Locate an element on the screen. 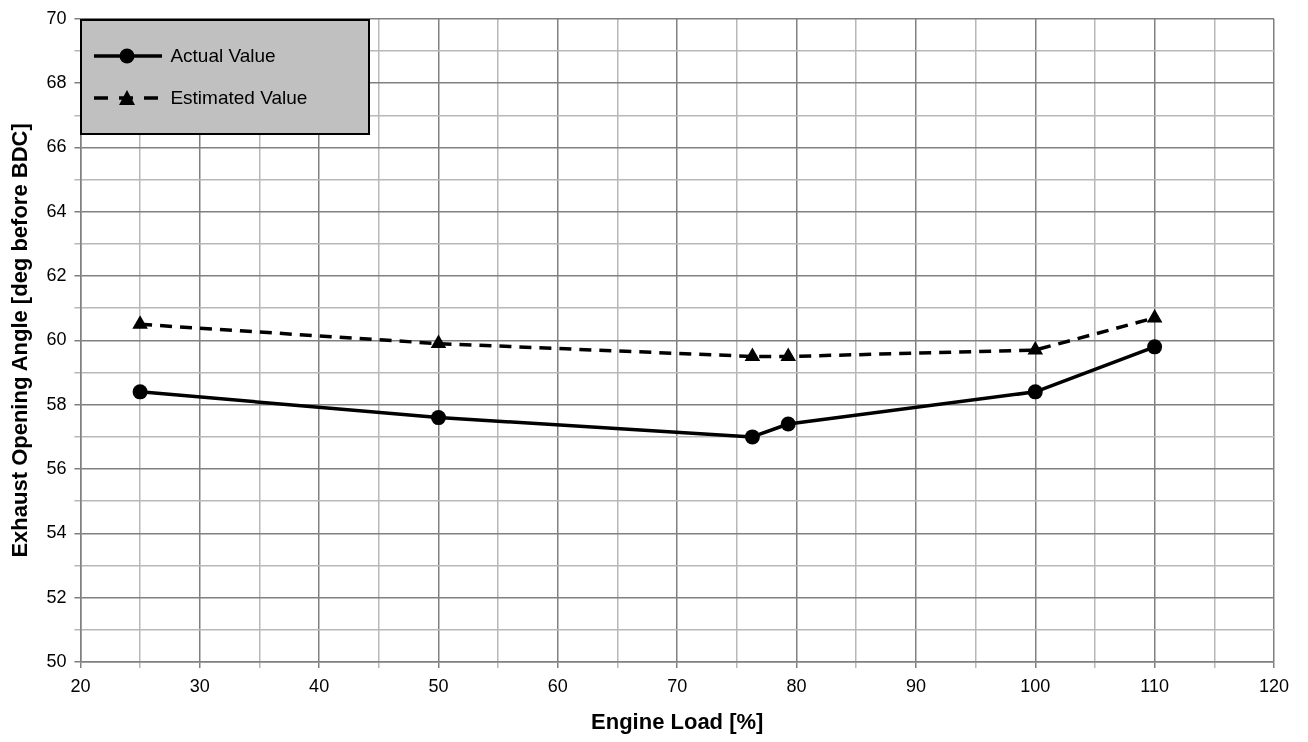  y-axis-title: Exhaust Opening Angle [deg before BDC] is located at coordinates (20, 340).